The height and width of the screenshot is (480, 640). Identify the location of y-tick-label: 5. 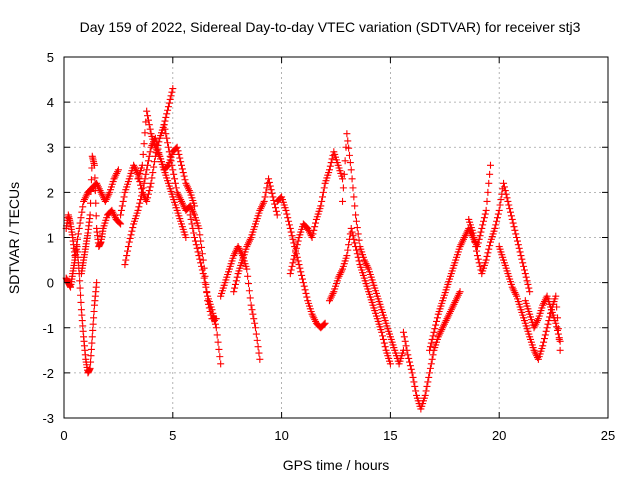
(50, 57).